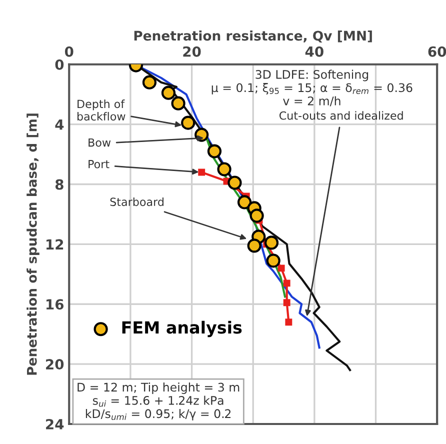  What do you see at coordinates (192, 51) in the screenshot?
I see `x-tick-label: 20` at bounding box center [192, 51].